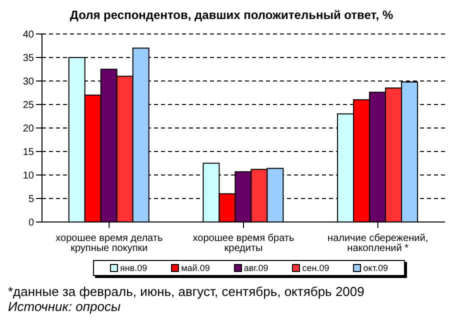  Describe the element at coordinates (31, 223) in the screenshot. I see `y-tick-label: 0` at that location.